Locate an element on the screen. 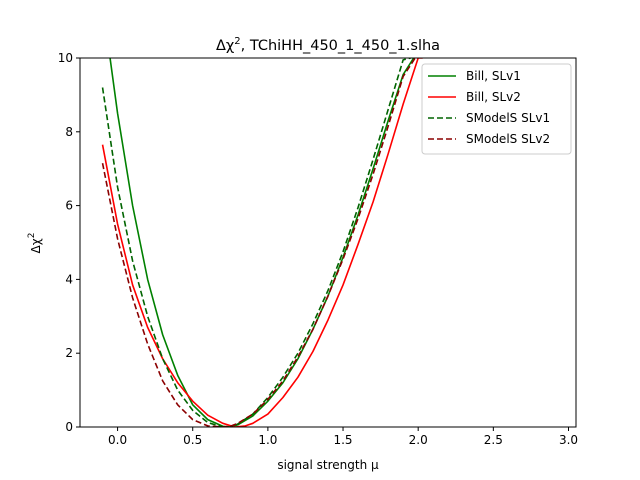 The image size is (640, 480). legend-label-2: Bill, SLv2 is located at coordinates (493, 97).